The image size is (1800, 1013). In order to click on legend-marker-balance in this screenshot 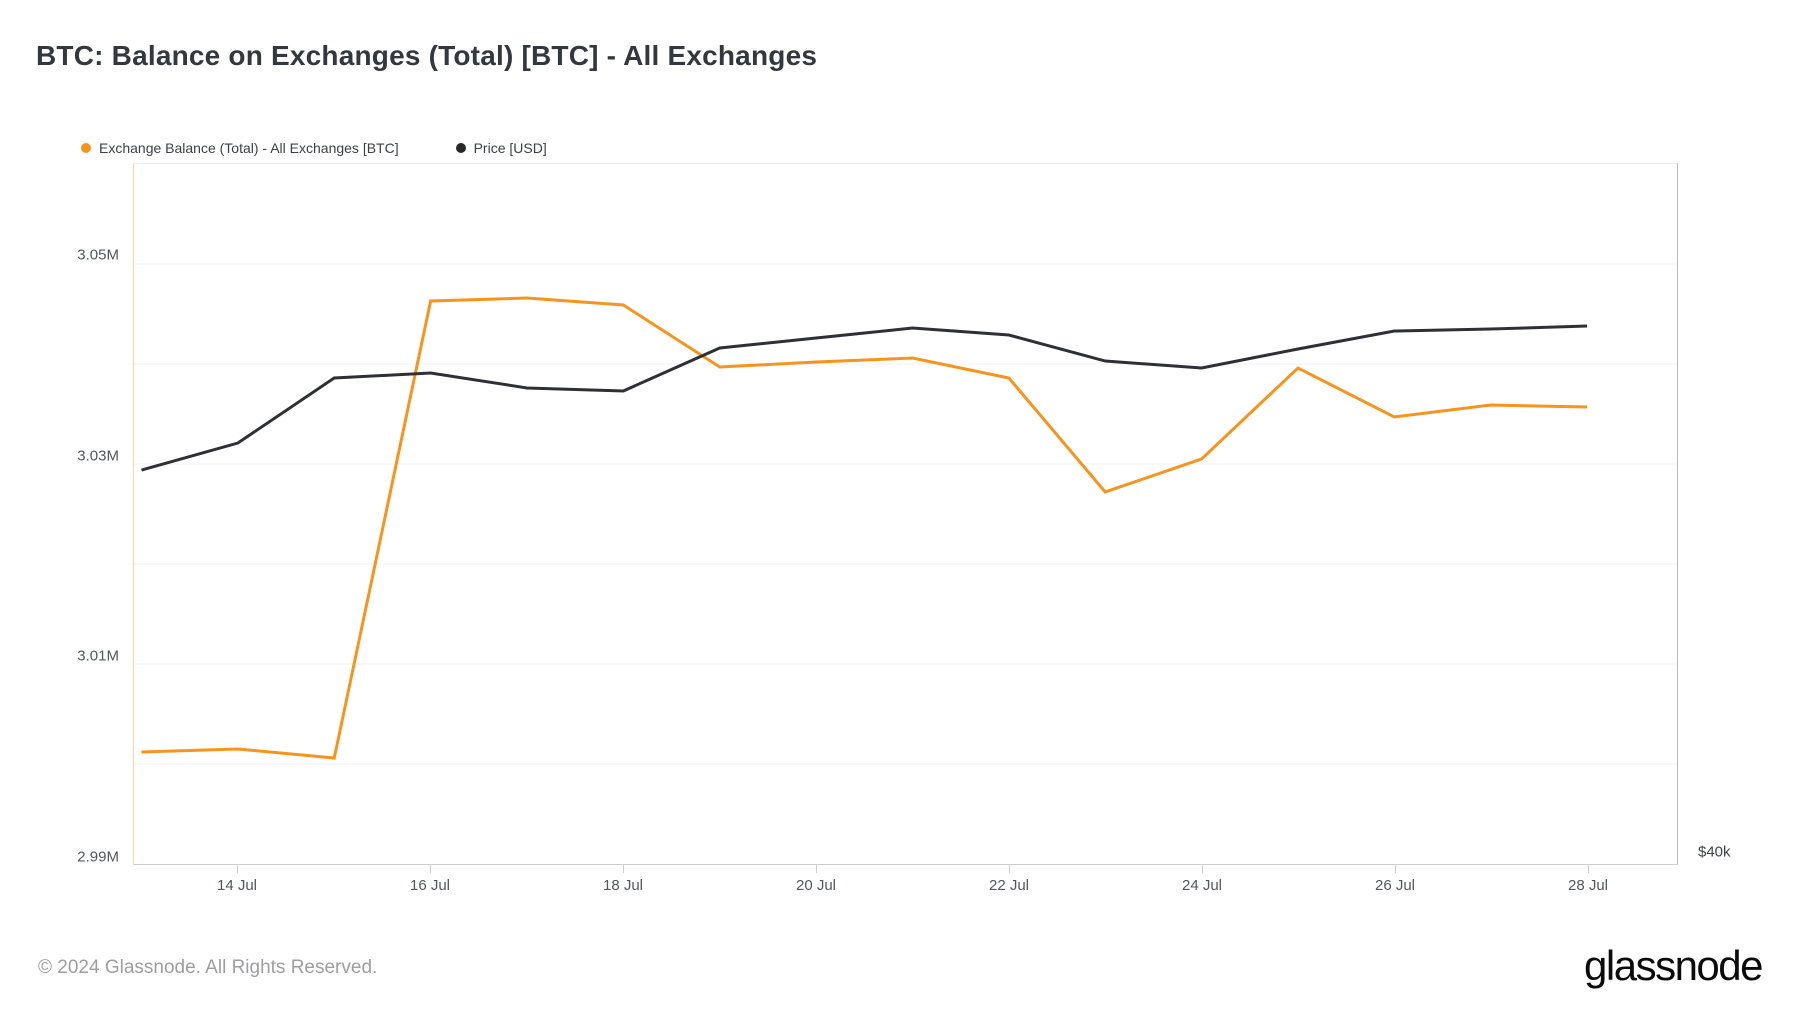, I will do `click(86, 148)`.